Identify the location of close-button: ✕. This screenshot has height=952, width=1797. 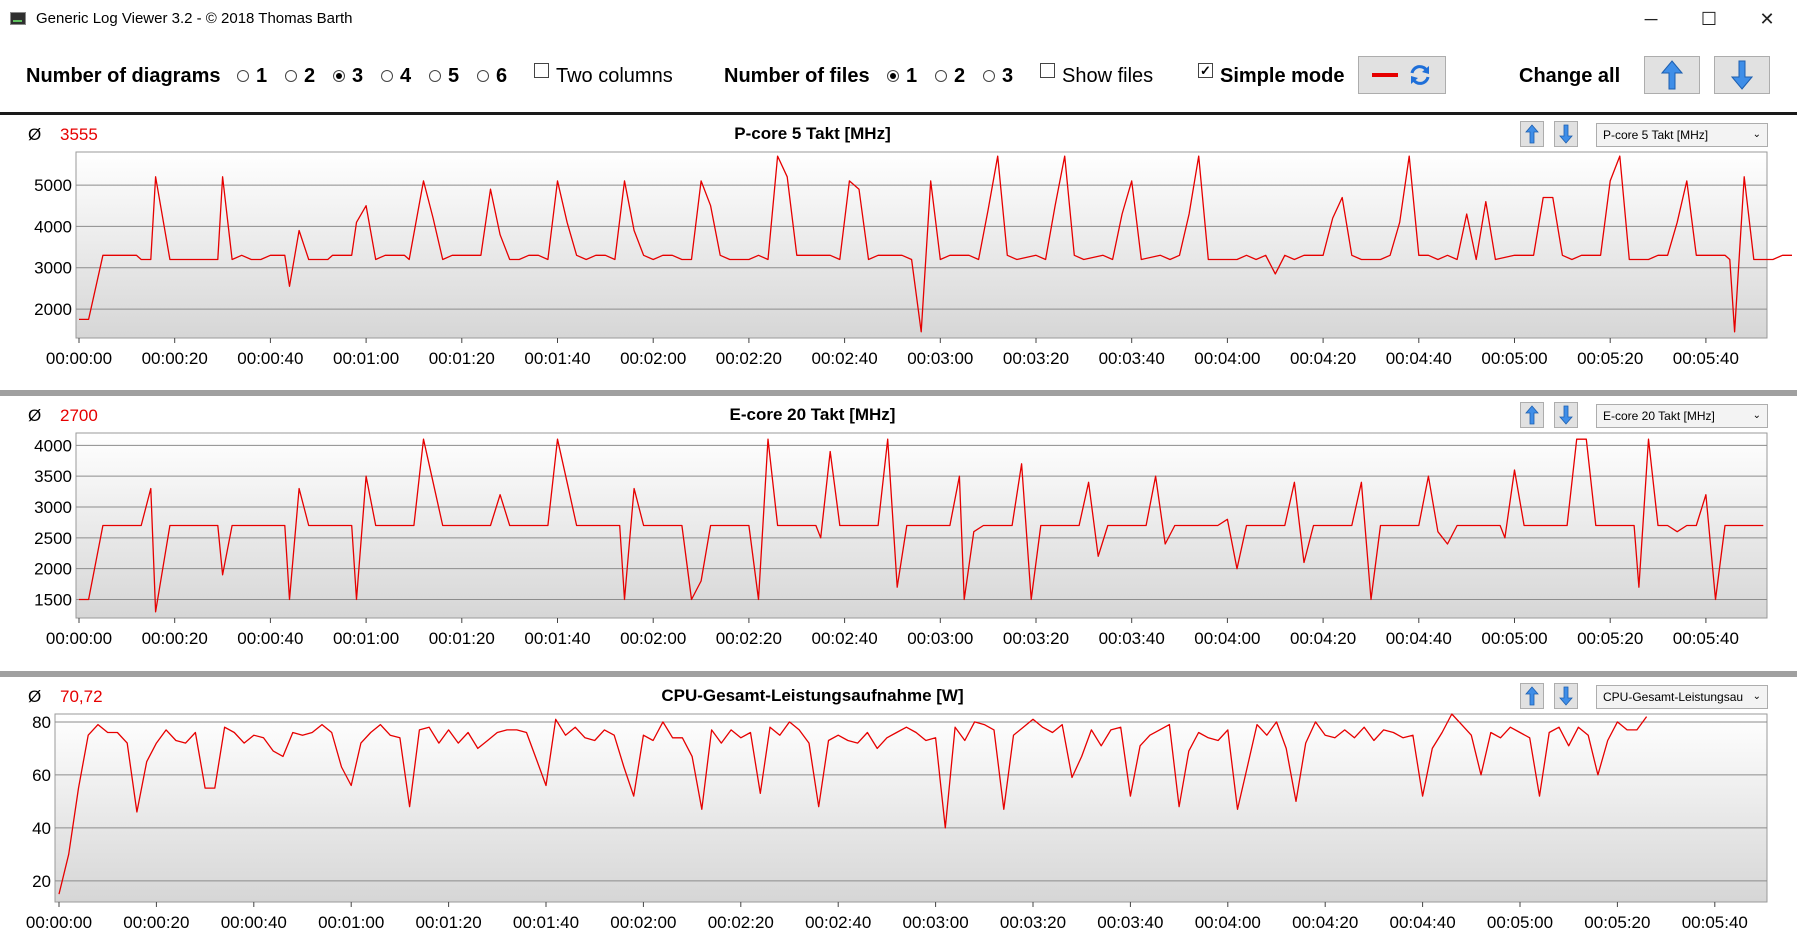
(1767, 18).